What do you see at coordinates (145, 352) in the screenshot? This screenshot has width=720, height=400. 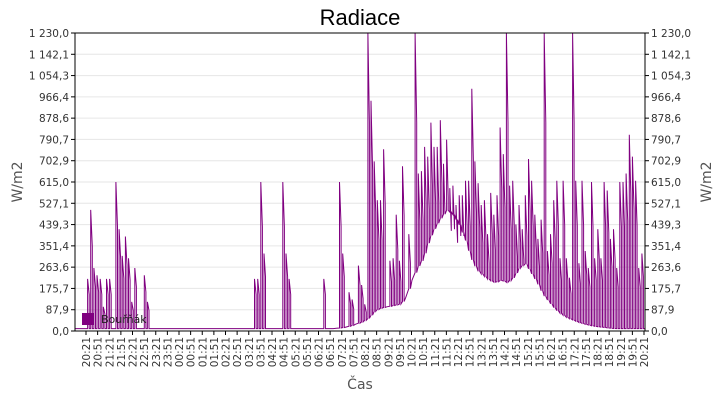 I see `x-tick-label: 22:51` at bounding box center [145, 352].